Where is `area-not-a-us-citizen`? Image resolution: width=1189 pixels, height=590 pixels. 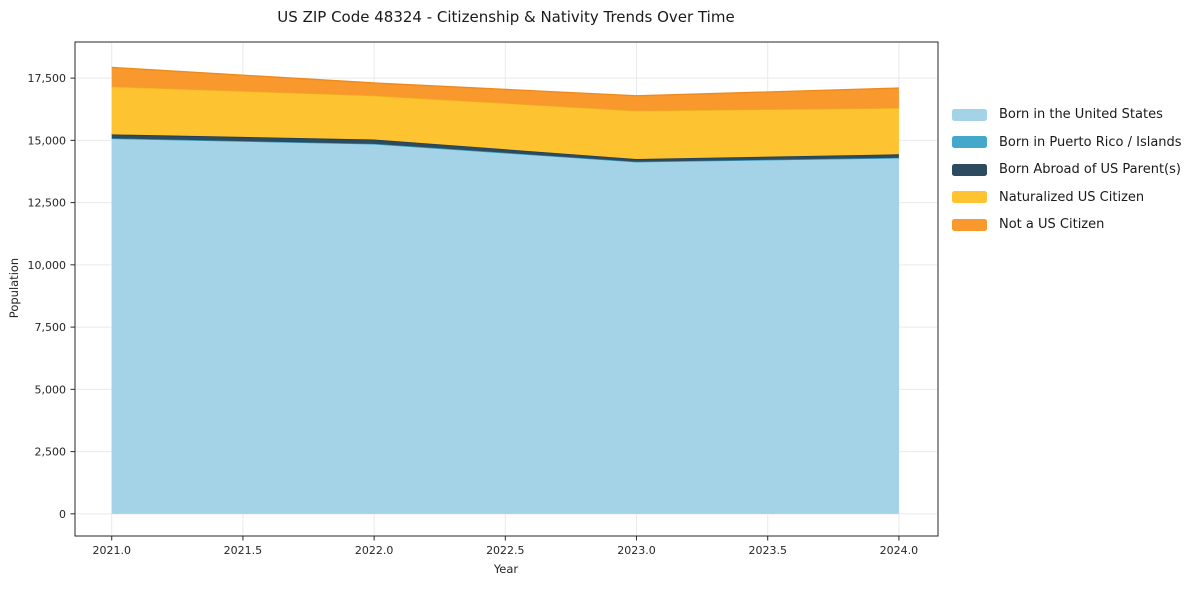 area-not-a-us-citizen is located at coordinates (505, 89).